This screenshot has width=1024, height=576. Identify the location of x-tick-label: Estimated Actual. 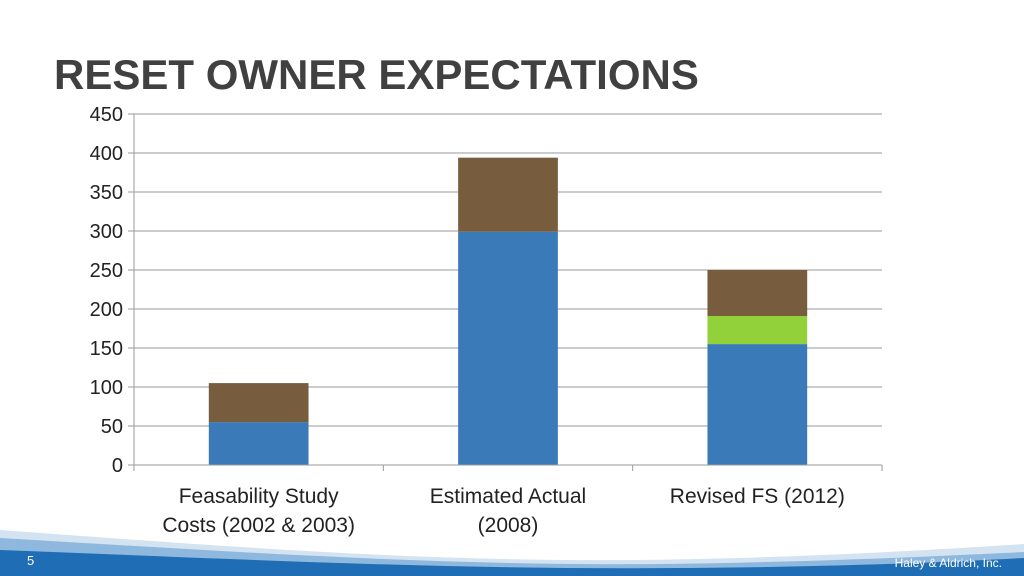
(508, 496).